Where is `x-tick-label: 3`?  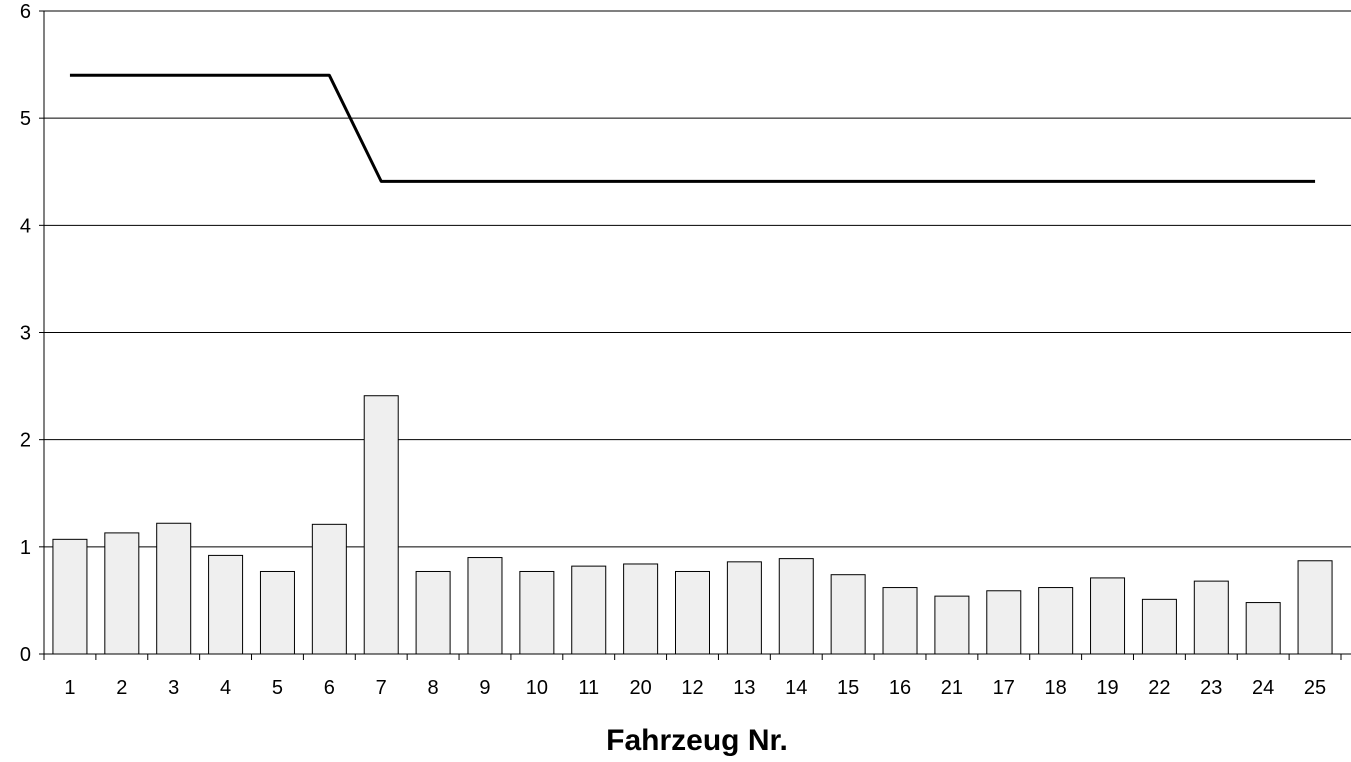
x-tick-label: 3 is located at coordinates (173, 688).